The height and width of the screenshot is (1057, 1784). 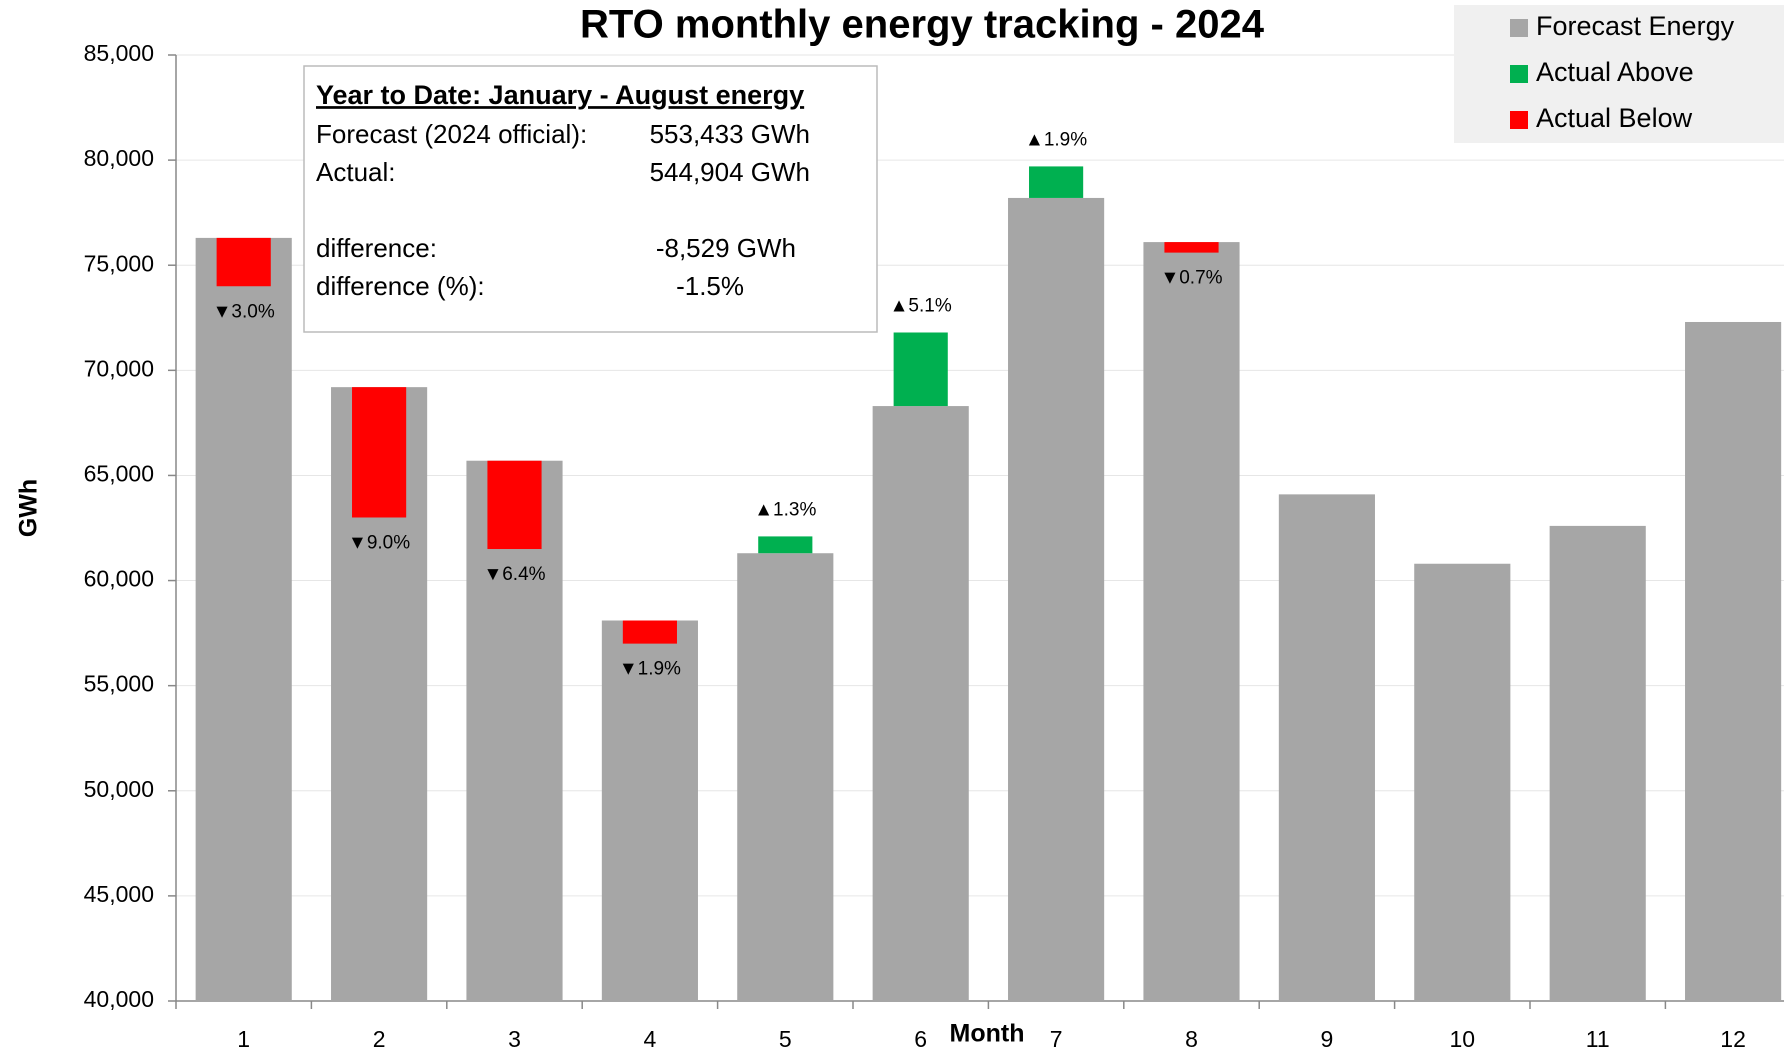 I want to click on x-tick-label: 5, so click(x=785, y=1039).